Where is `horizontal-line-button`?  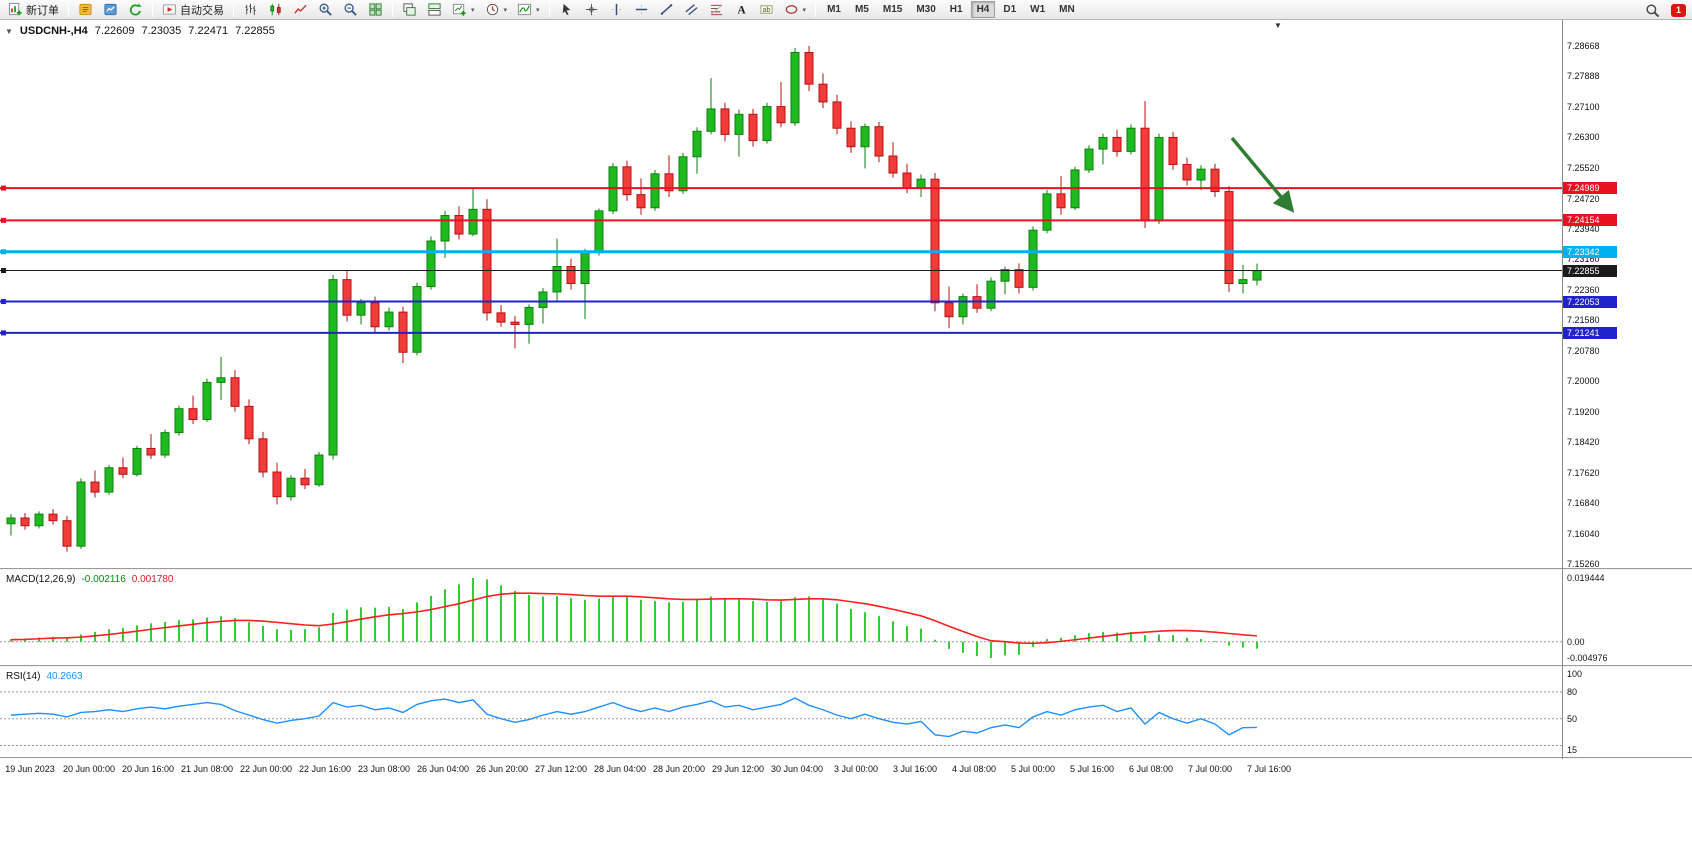 horizontal-line-button is located at coordinates (641, 10).